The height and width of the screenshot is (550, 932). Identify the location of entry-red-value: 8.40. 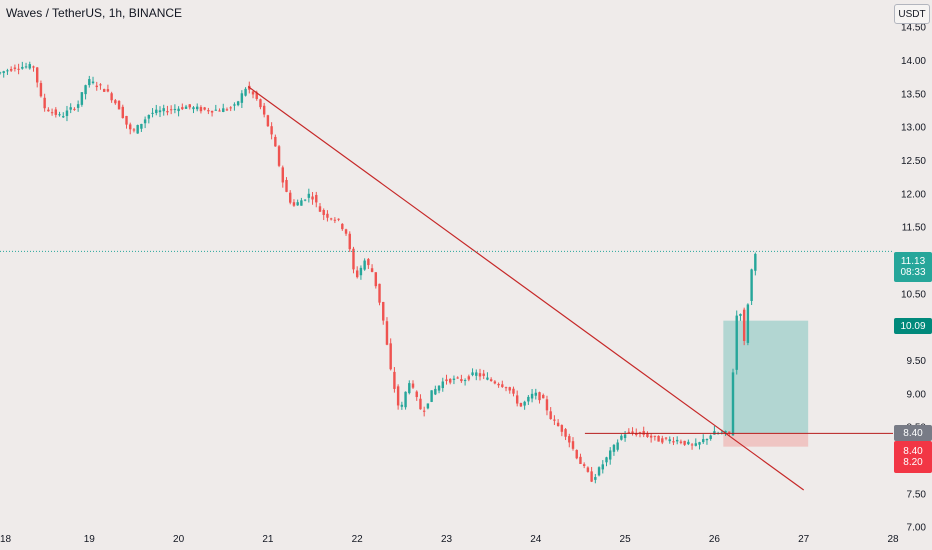
(913, 451).